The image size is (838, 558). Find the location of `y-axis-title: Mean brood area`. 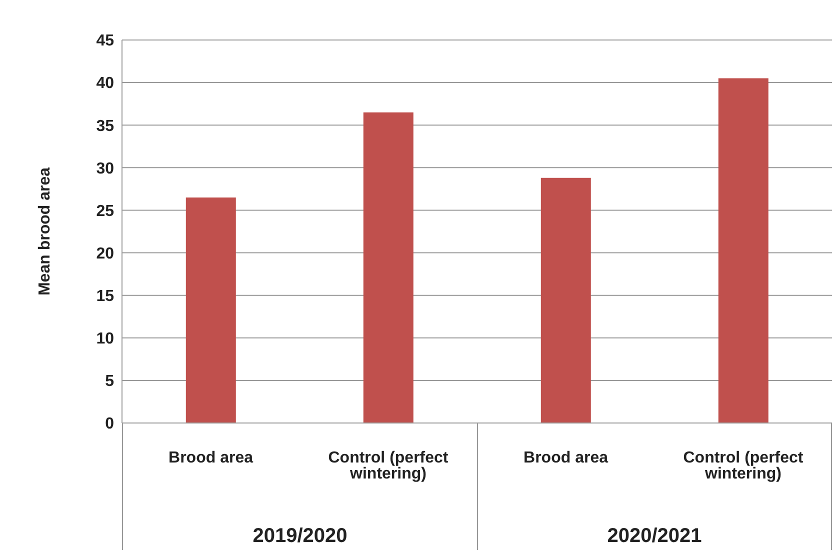

y-axis-title: Mean brood area is located at coordinates (45, 231).